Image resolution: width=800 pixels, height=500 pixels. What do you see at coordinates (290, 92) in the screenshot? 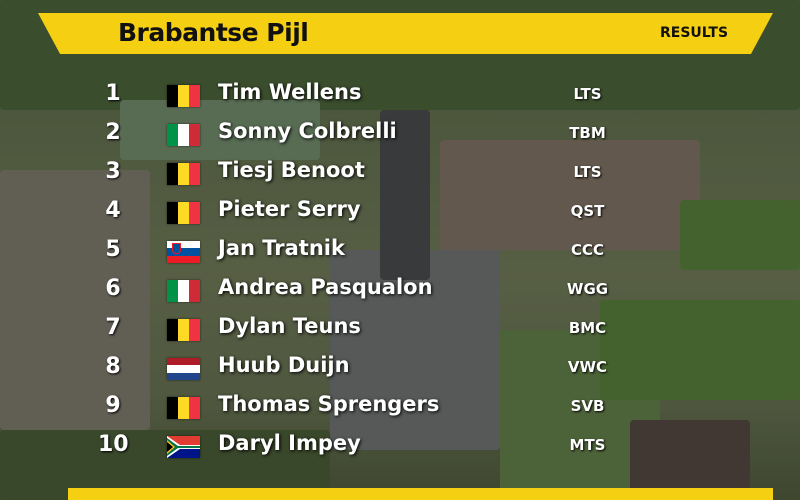
I see `rider-name: Tim Wellens` at bounding box center [290, 92].